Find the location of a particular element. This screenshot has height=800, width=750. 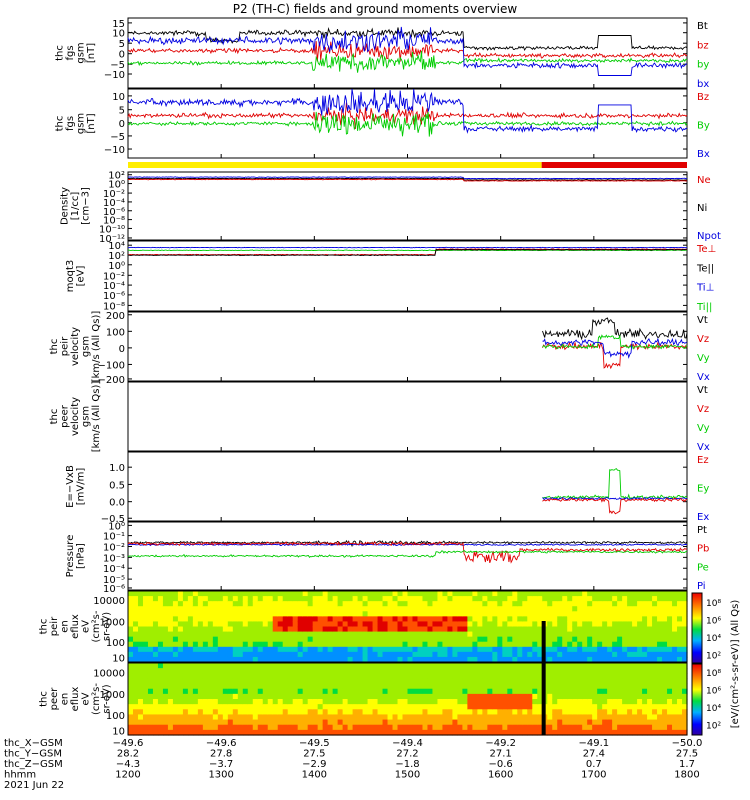

ytick-label: −100 is located at coordinates (111, 365).